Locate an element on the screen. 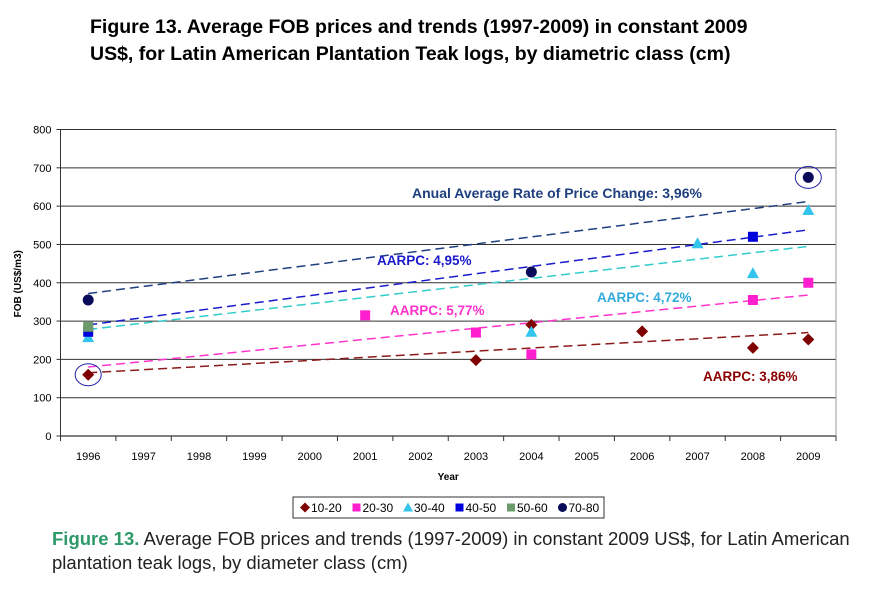  legend-label-10-20: 10-20 is located at coordinates (326, 508).